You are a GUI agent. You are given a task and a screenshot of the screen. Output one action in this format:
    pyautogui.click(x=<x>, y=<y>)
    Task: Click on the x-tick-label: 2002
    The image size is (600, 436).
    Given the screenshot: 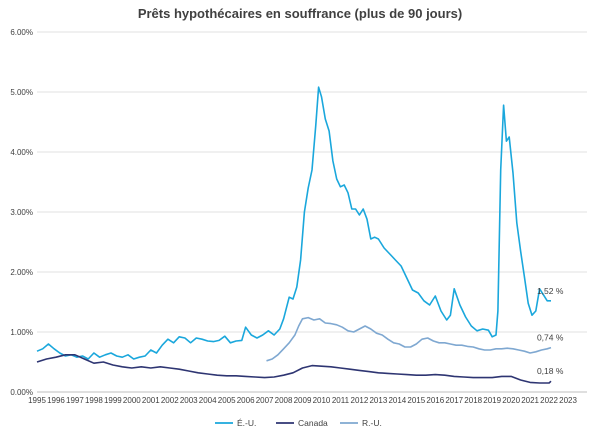 What is the action you would take?
    pyautogui.click(x=170, y=400)
    